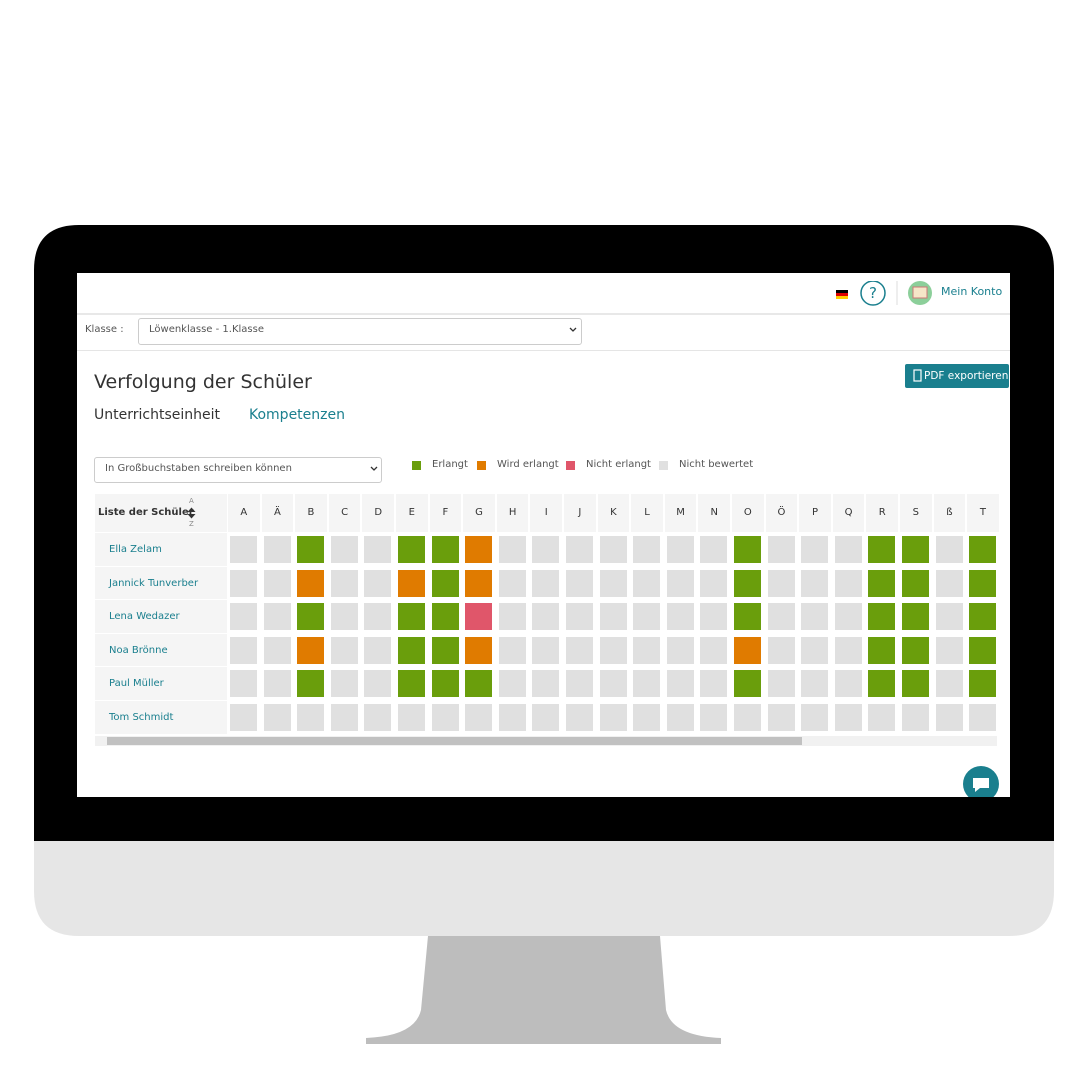 The width and height of the screenshot is (1080, 1080). I want to click on student-name: Paul Müller, so click(136, 684).